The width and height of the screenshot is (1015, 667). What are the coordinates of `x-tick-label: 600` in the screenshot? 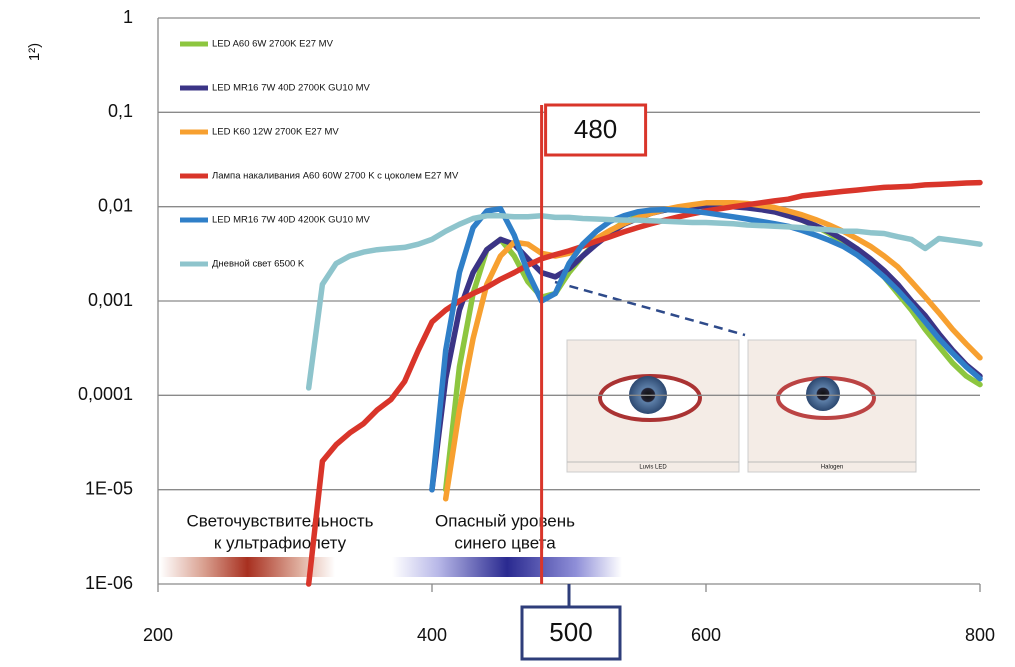 It's located at (706, 635).